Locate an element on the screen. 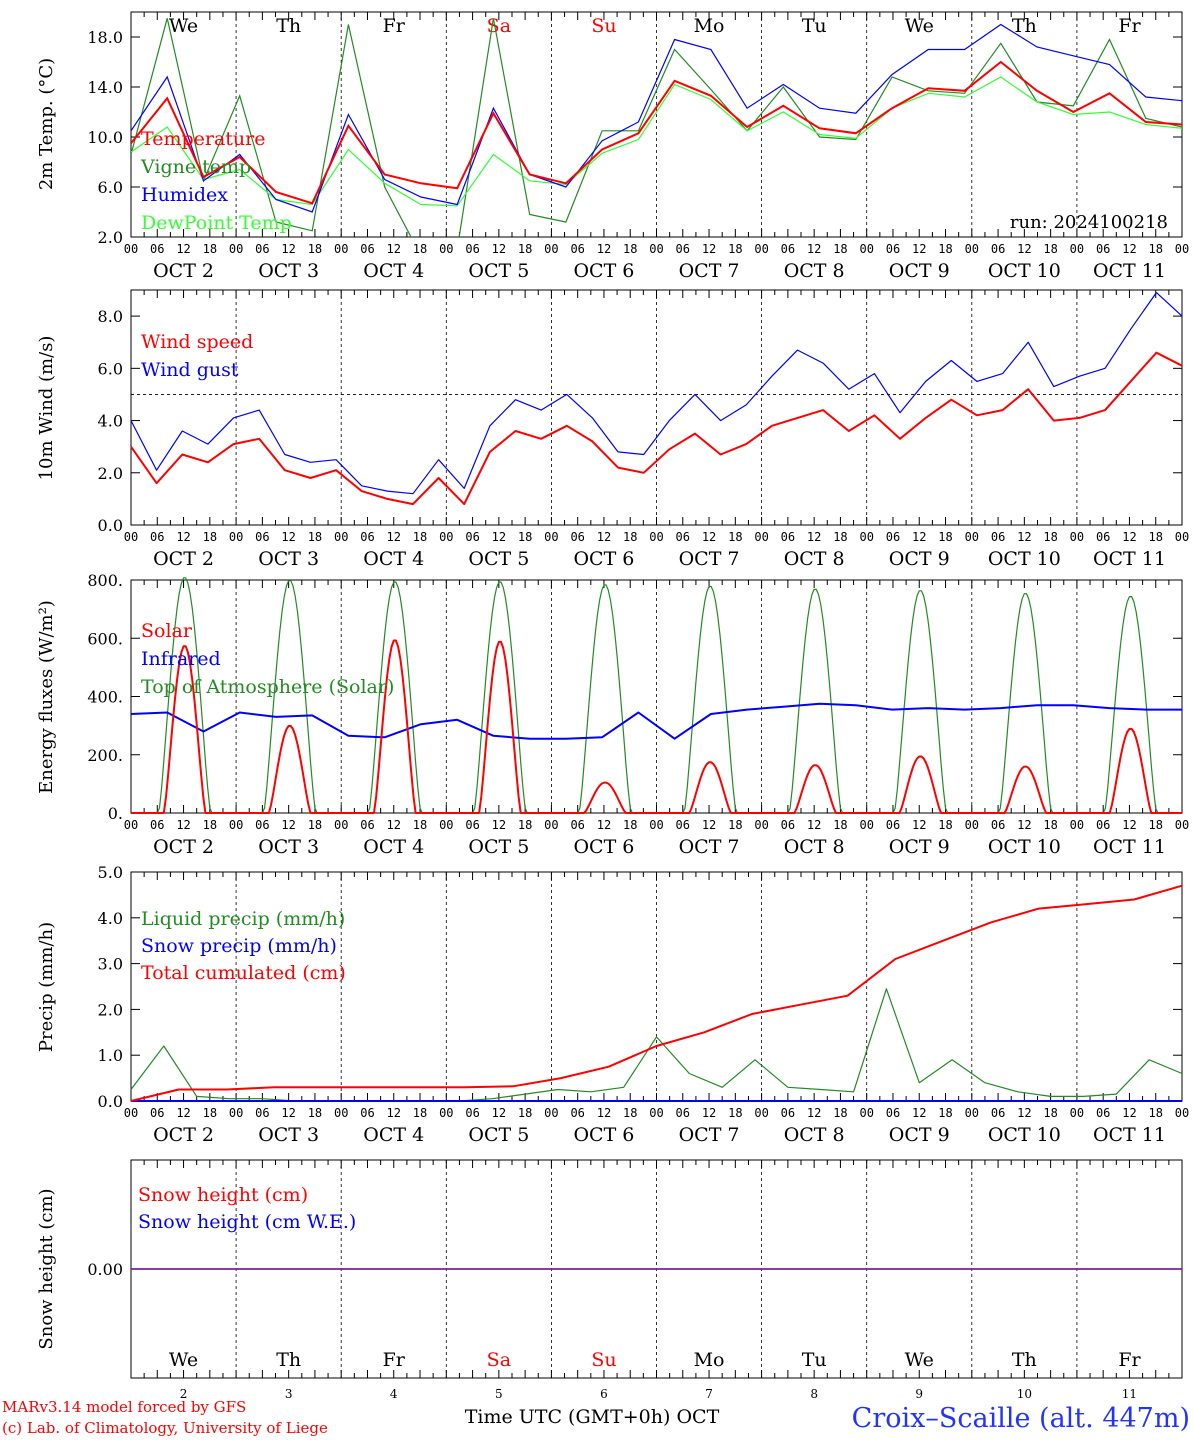 The image size is (1194, 1440). day-number-label: 6 is located at coordinates (604, 1394).